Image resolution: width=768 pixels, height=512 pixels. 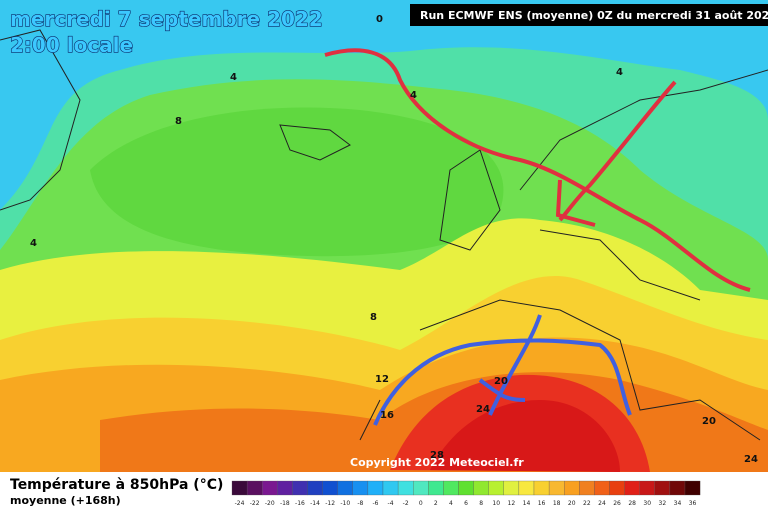 What do you see at coordinates (437, 455) in the screenshot?
I see `contour-label: 28` at bounding box center [437, 455].